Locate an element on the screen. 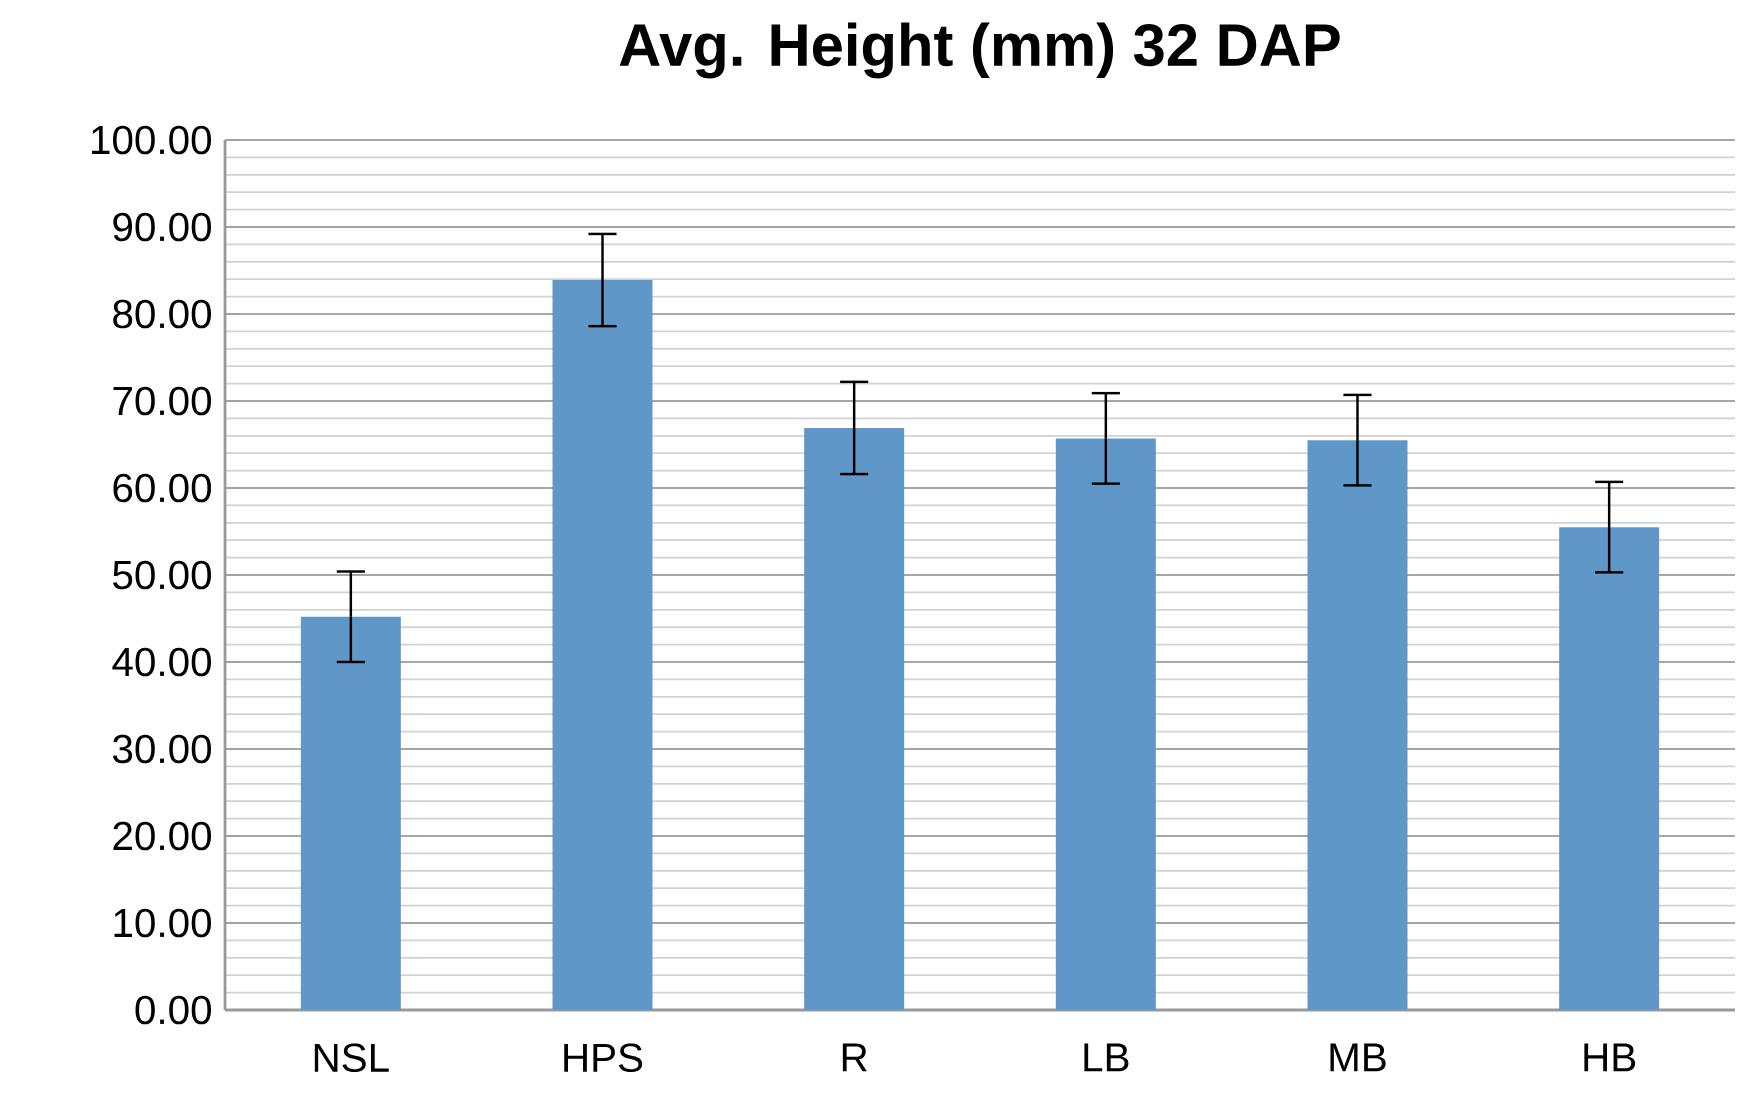 This screenshot has width=1746, height=1120. y-tick-label: 20.00 is located at coordinates (162, 836).